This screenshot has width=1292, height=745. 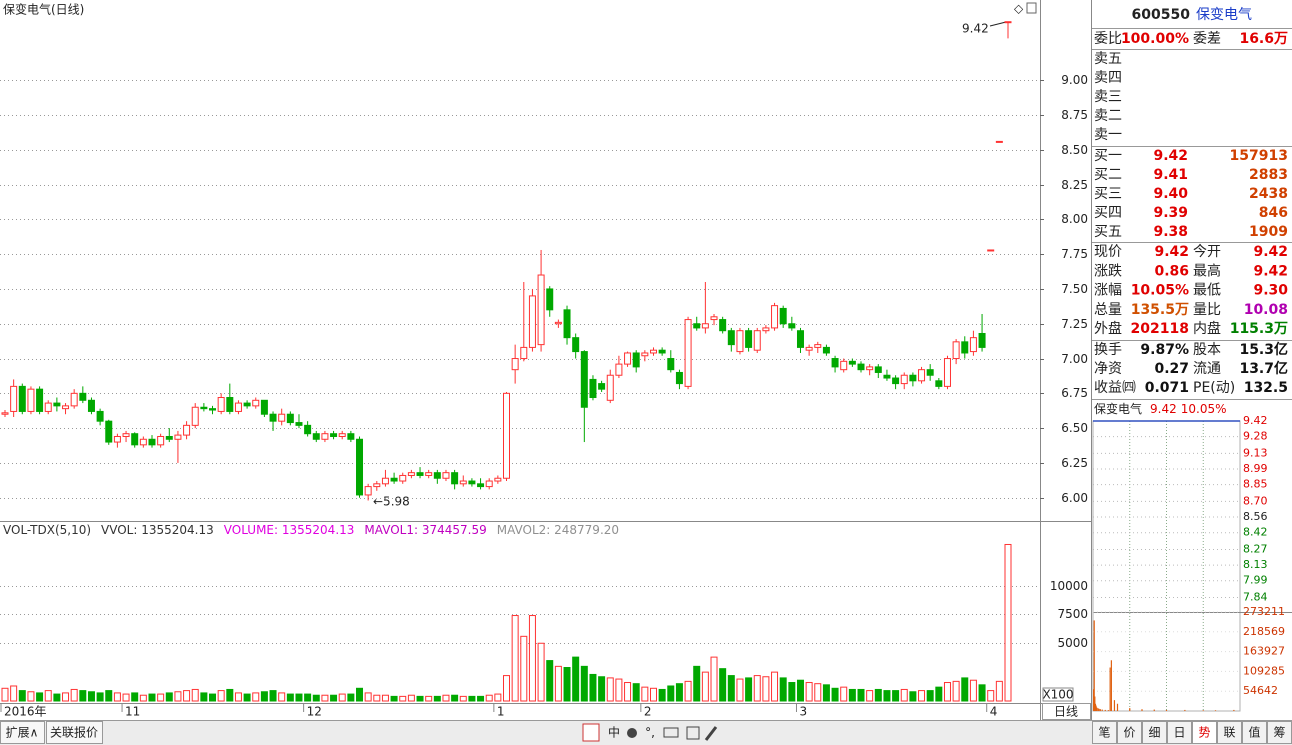 What do you see at coordinates (314, 712) in the screenshot?
I see `x-tick-label: 12` at bounding box center [314, 712].